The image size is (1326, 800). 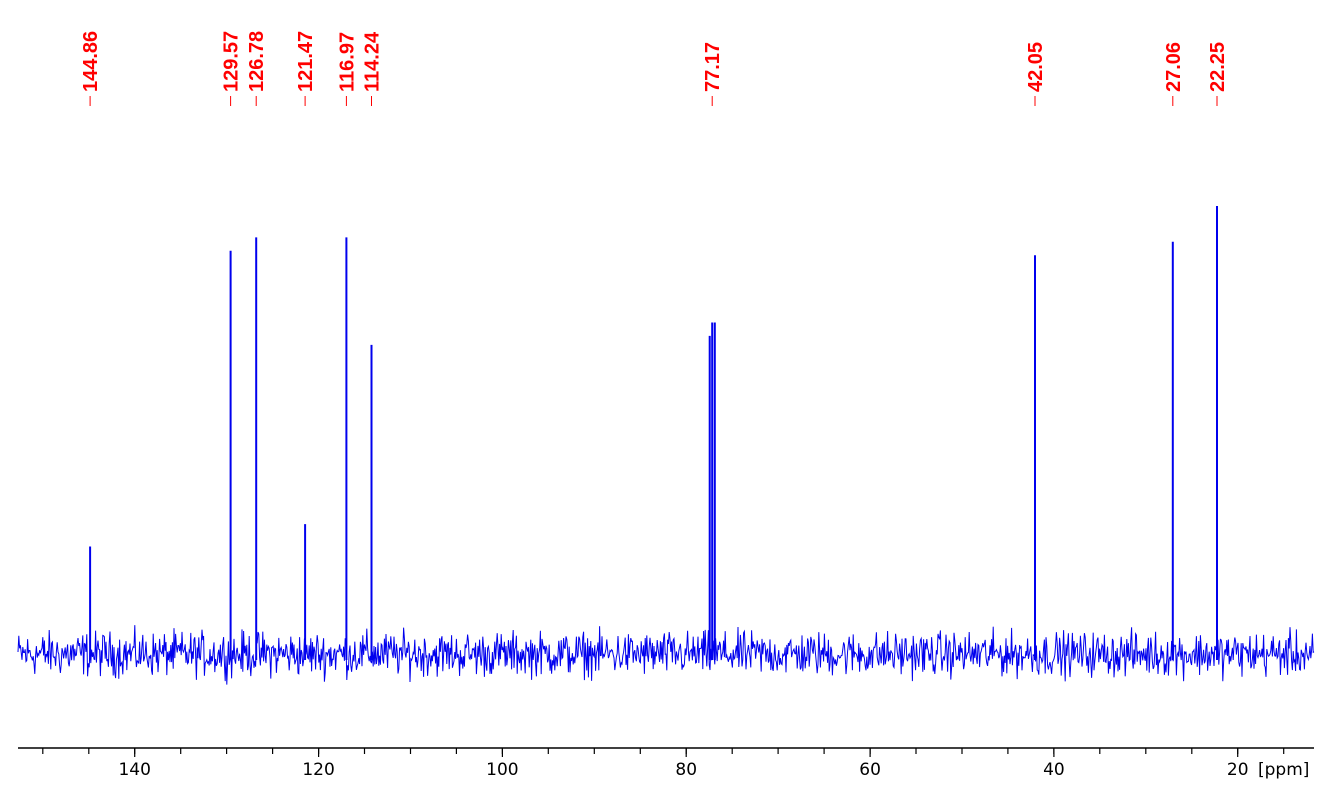 I want to click on x-axis-tick-label: 140, so click(x=134, y=770).